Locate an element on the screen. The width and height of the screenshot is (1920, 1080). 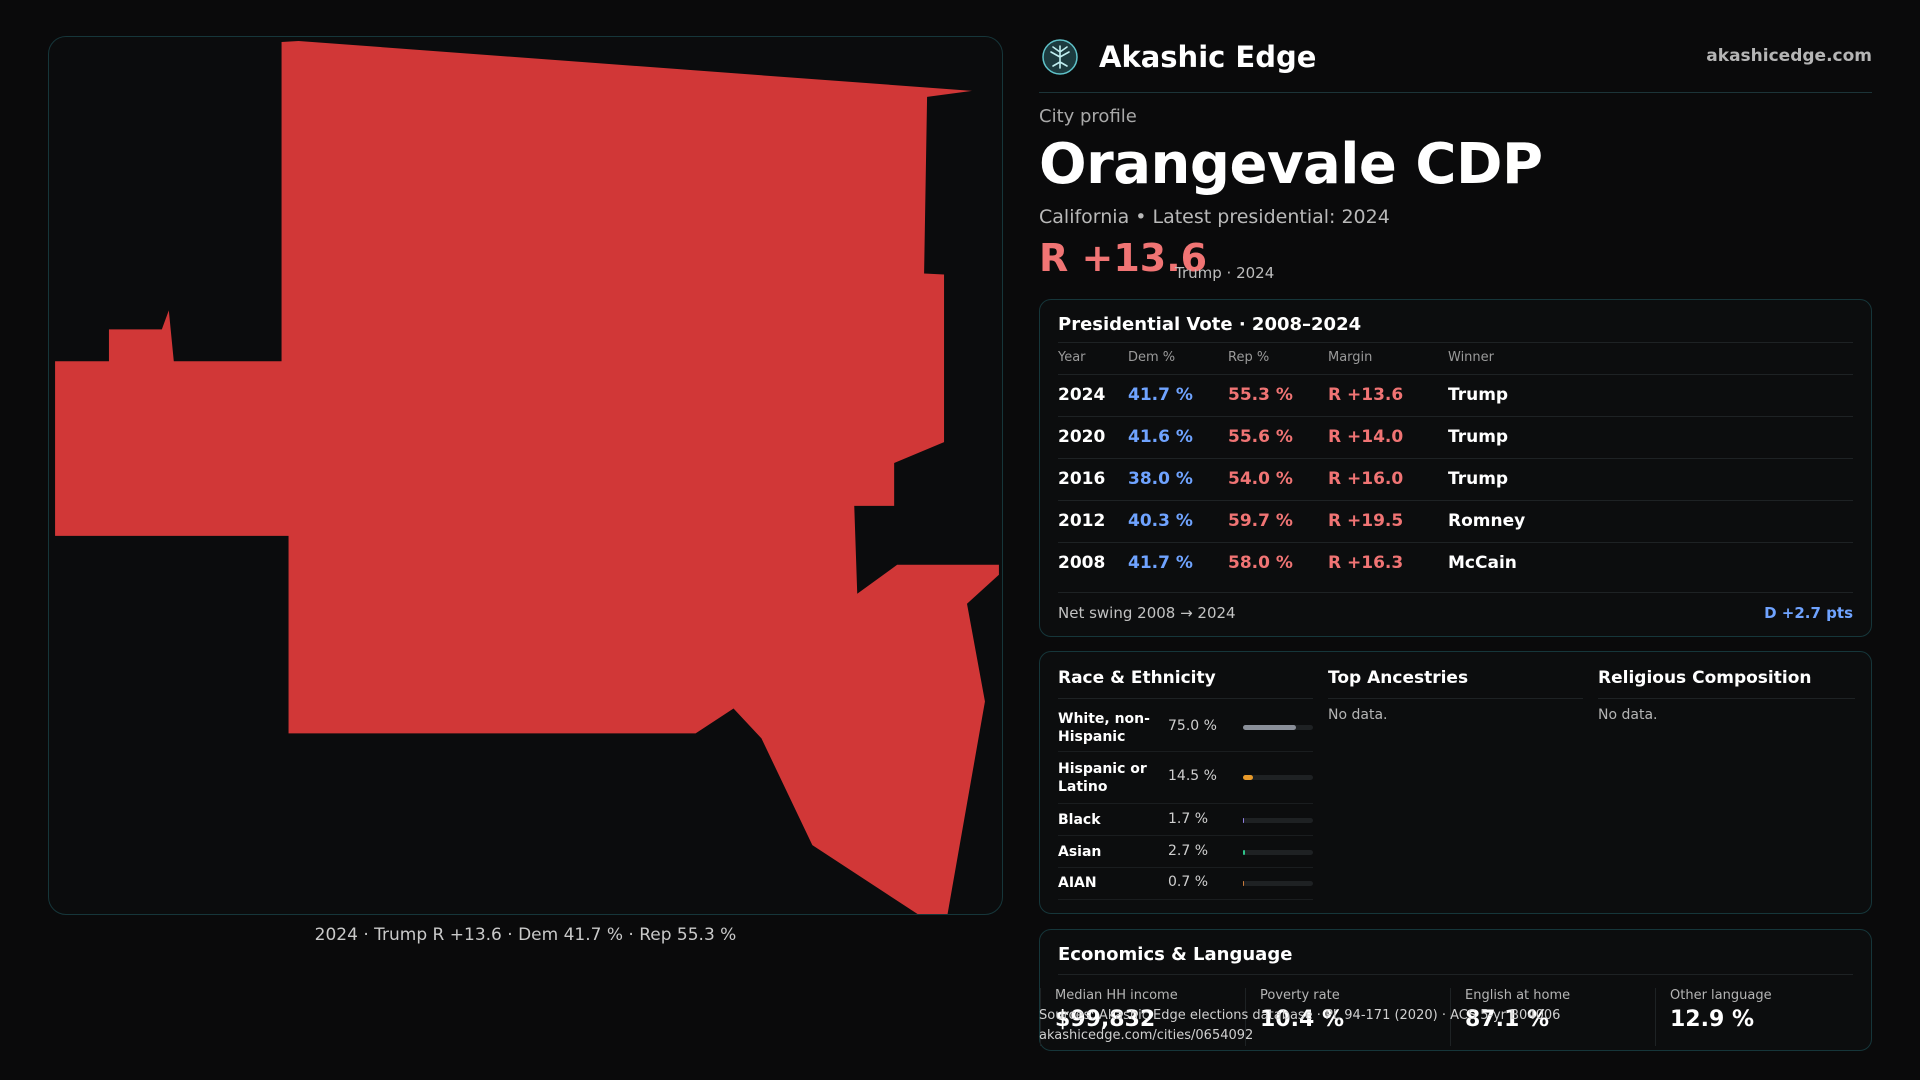
row-margin: R +13.6 is located at coordinates (1366, 395).